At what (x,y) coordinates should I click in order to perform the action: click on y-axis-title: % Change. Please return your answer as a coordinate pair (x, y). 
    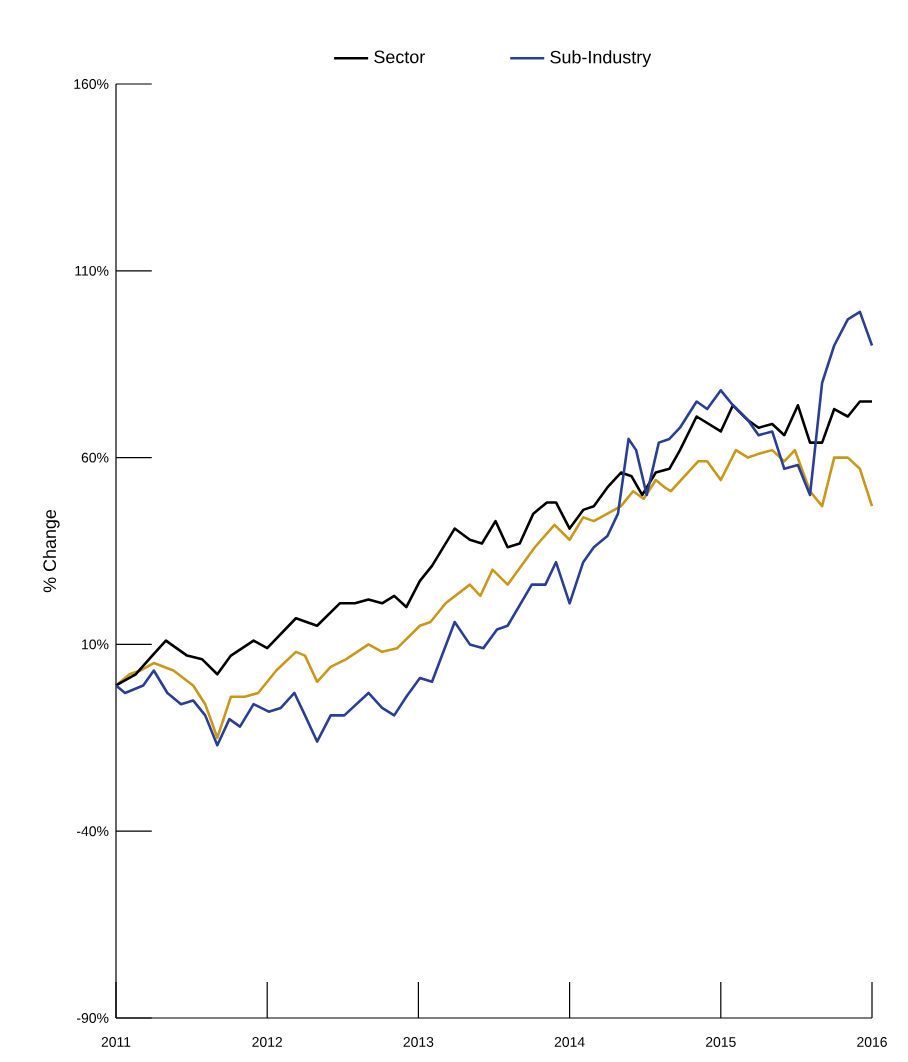
    Looking at the image, I should click on (51, 551).